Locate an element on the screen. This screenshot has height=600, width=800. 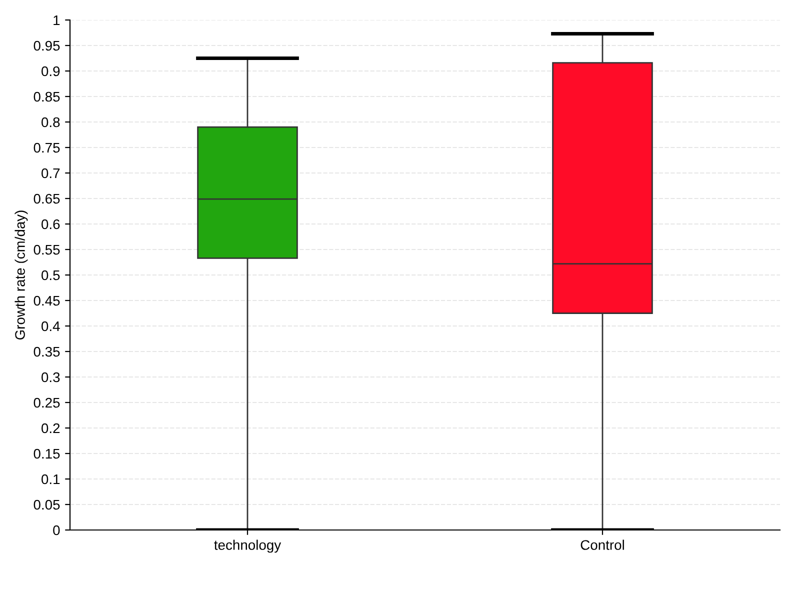
y-tick-label: 0.5 is located at coordinates (51, 275).